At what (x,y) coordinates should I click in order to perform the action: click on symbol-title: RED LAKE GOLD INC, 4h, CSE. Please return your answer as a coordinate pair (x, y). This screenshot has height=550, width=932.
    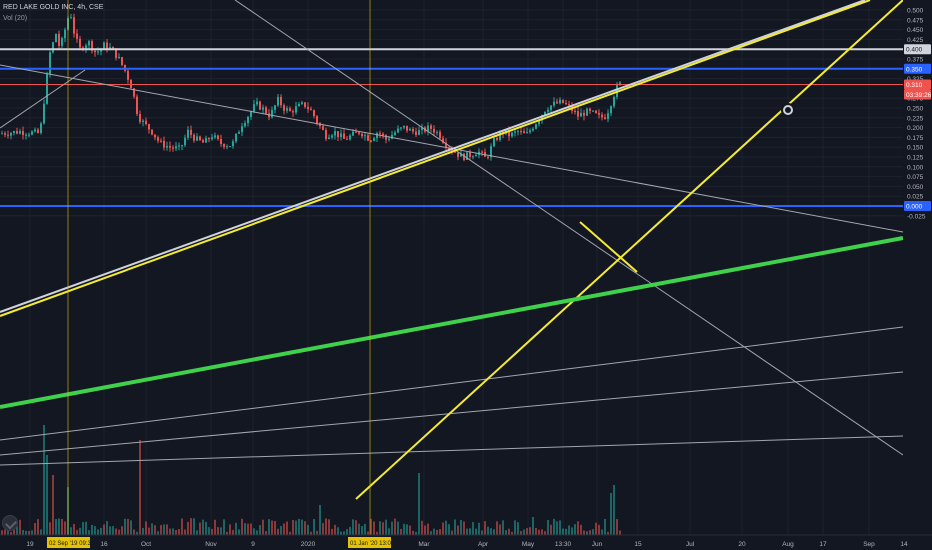
    Looking at the image, I should click on (53, 7).